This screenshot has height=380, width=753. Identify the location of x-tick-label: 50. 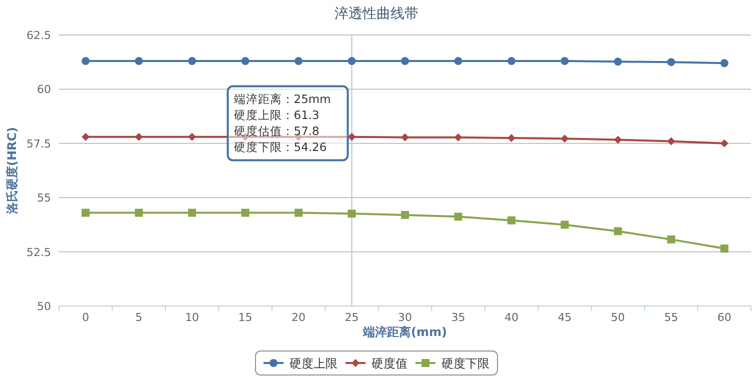
(617, 317).